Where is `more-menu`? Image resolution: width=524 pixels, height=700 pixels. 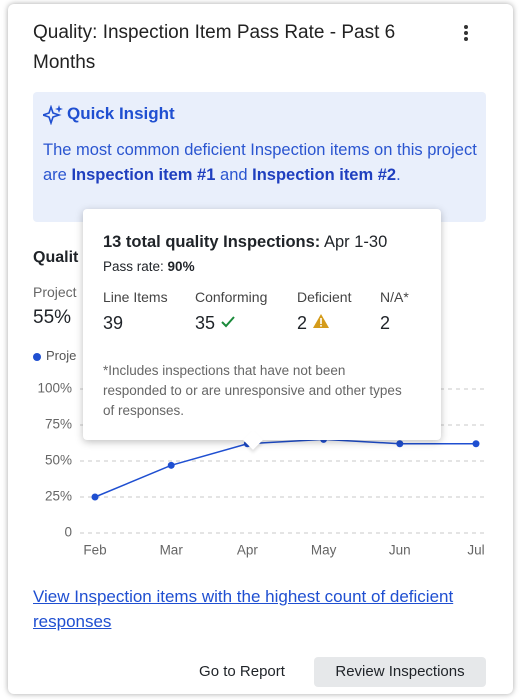 more-menu is located at coordinates (466, 34).